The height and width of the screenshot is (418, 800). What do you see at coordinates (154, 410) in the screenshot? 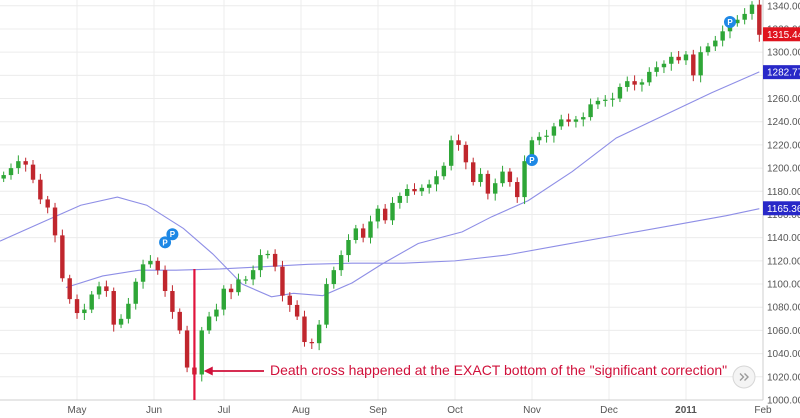
I see `x-tick-label: Jun` at bounding box center [154, 410].